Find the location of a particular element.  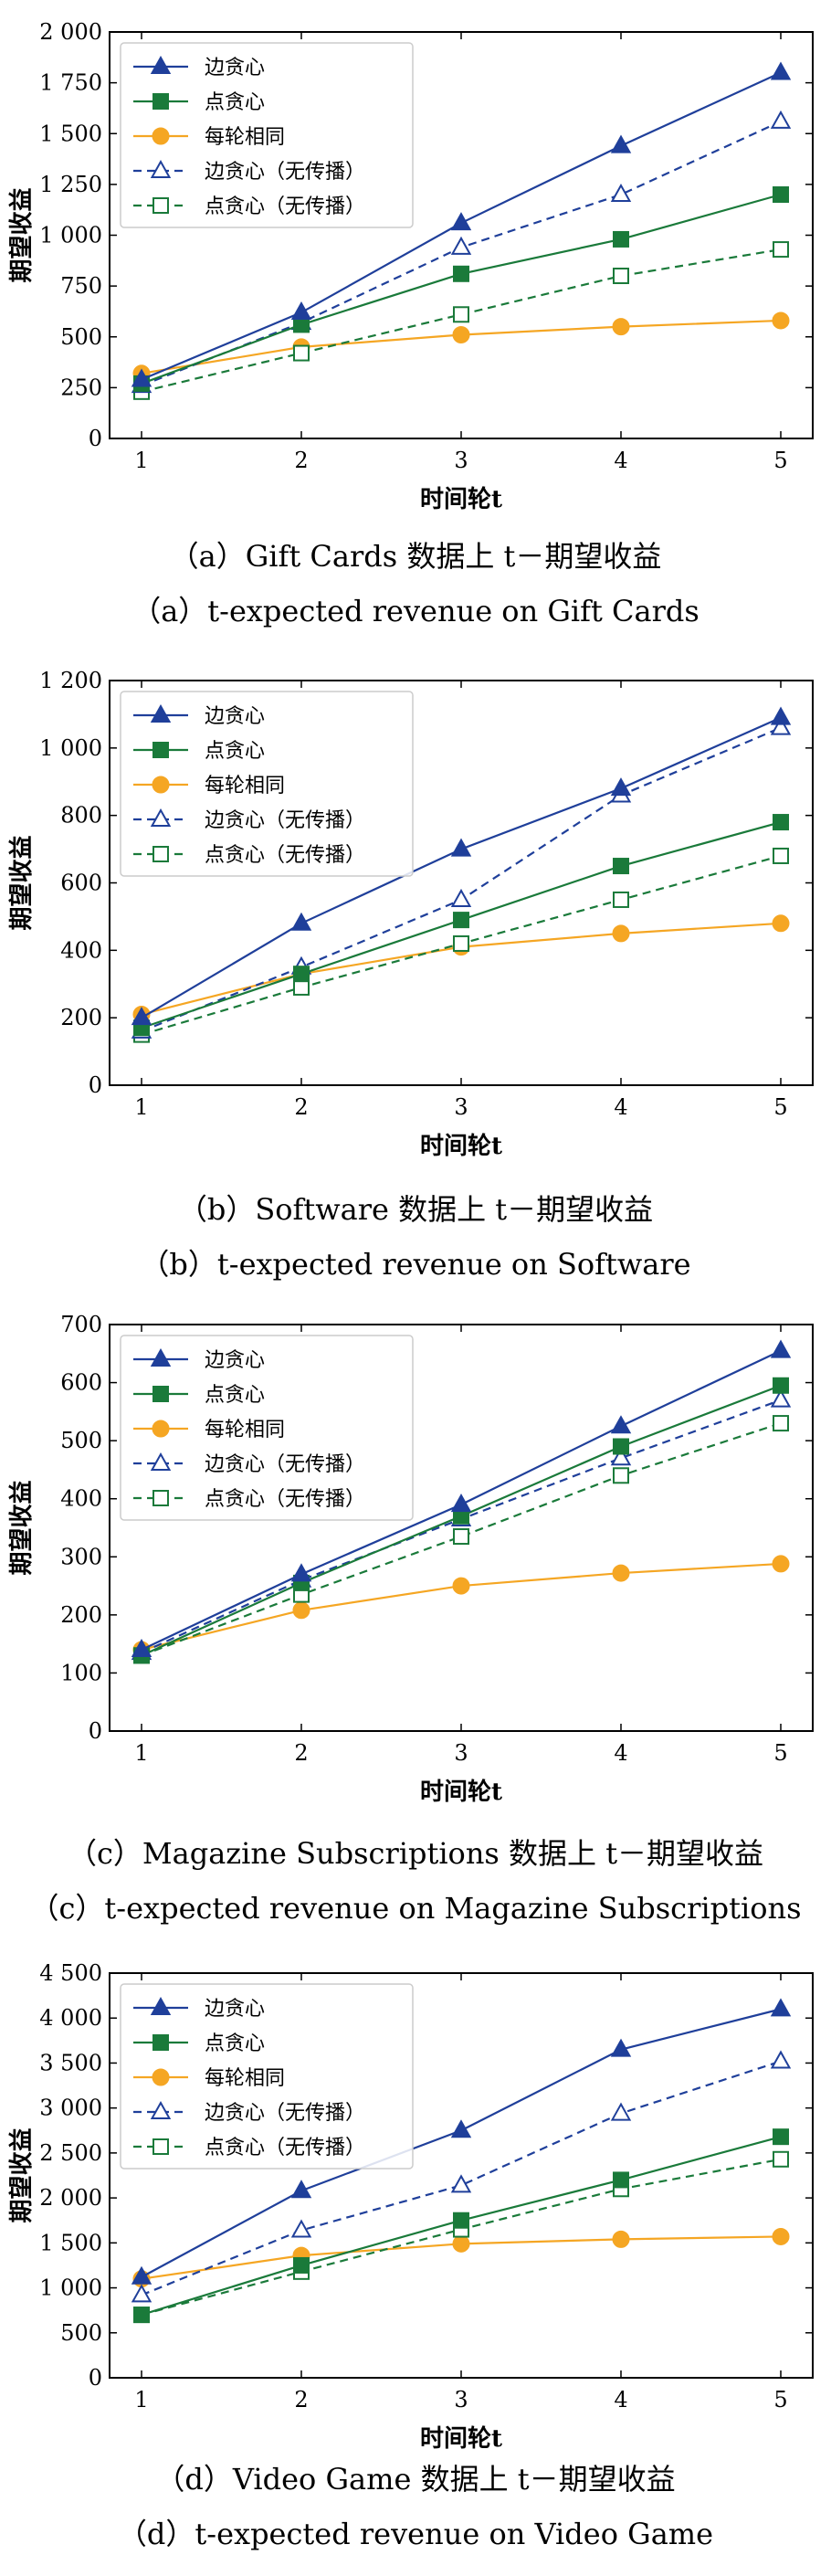

y-axis-label: 期望收益 is located at coordinates (22, 1527).